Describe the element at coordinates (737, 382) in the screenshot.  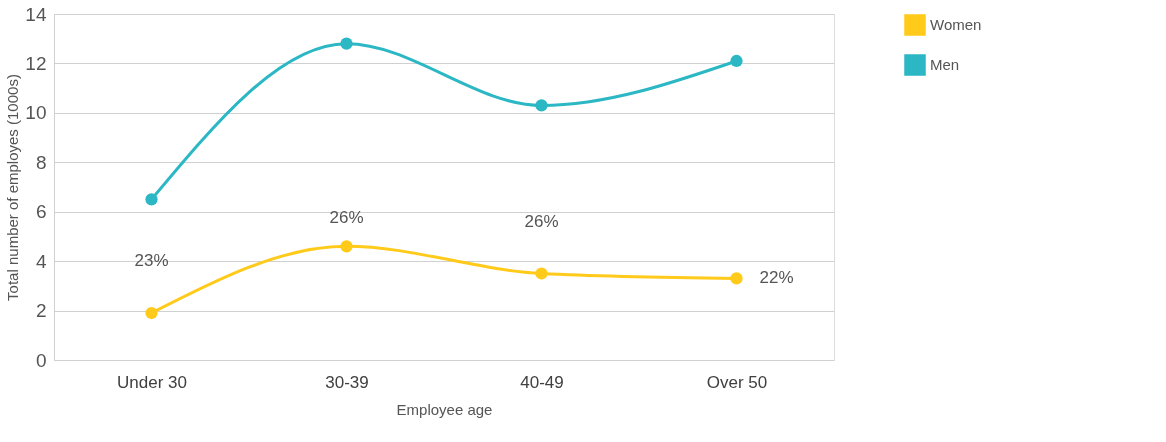
I see `x-tick-label: Over 50` at that location.